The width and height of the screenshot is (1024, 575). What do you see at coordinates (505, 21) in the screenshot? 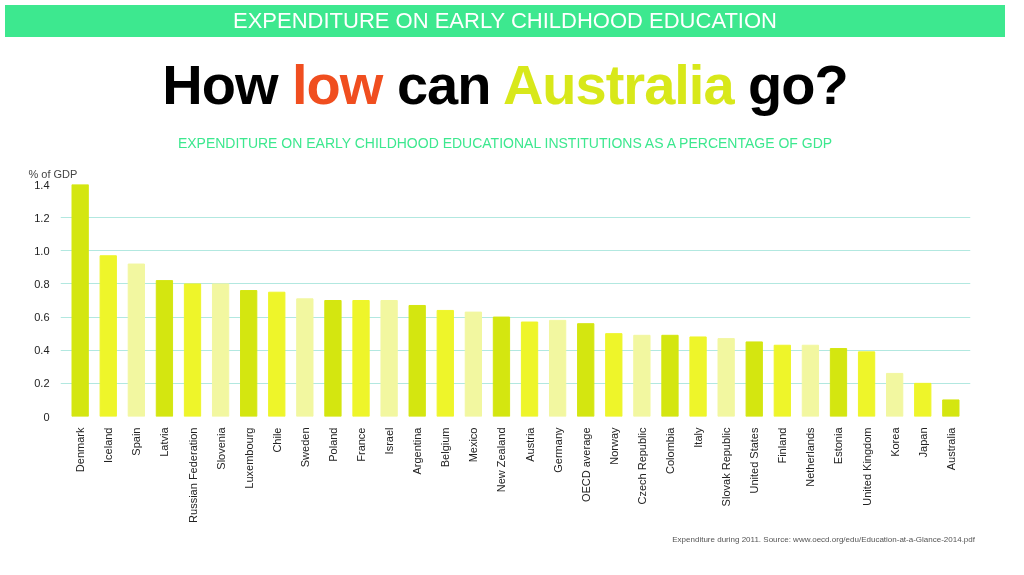
I see `text: EXPENDITURE ON EARLY CHILDHOOD EDUCATION` at bounding box center [505, 21].